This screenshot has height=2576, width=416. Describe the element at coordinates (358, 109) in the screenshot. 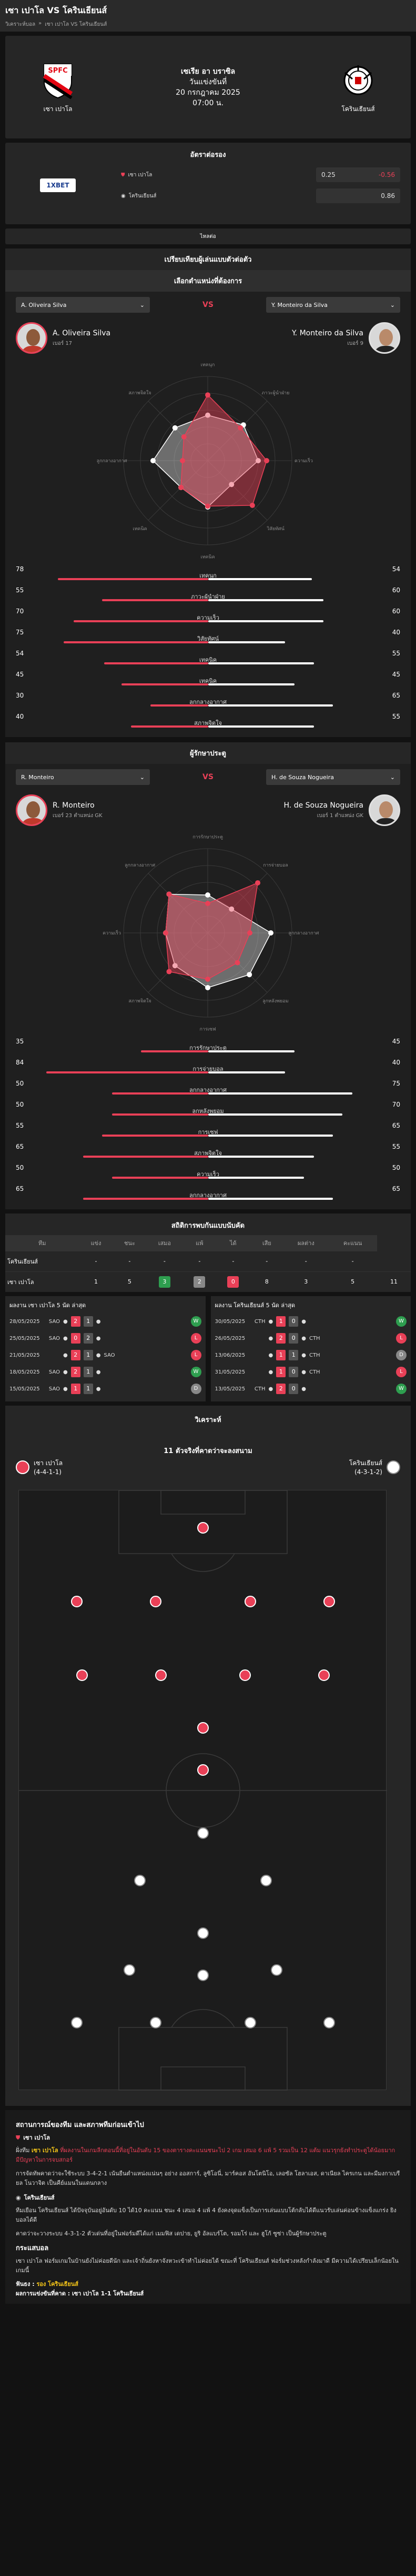

I see `away-team-name: โครินเธียนส์` at that location.